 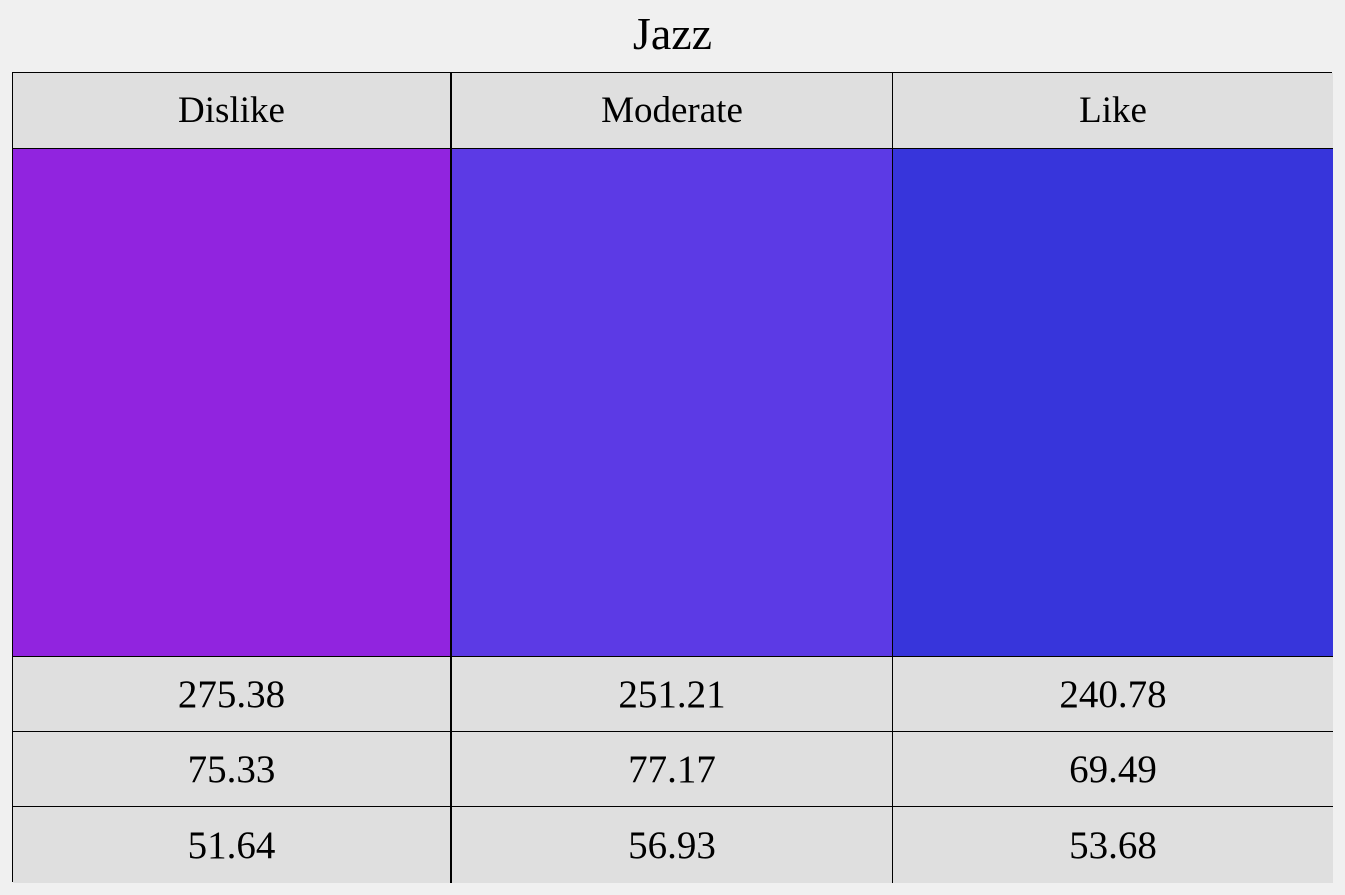 I want to click on value-cell: 56.93, so click(x=672, y=845).